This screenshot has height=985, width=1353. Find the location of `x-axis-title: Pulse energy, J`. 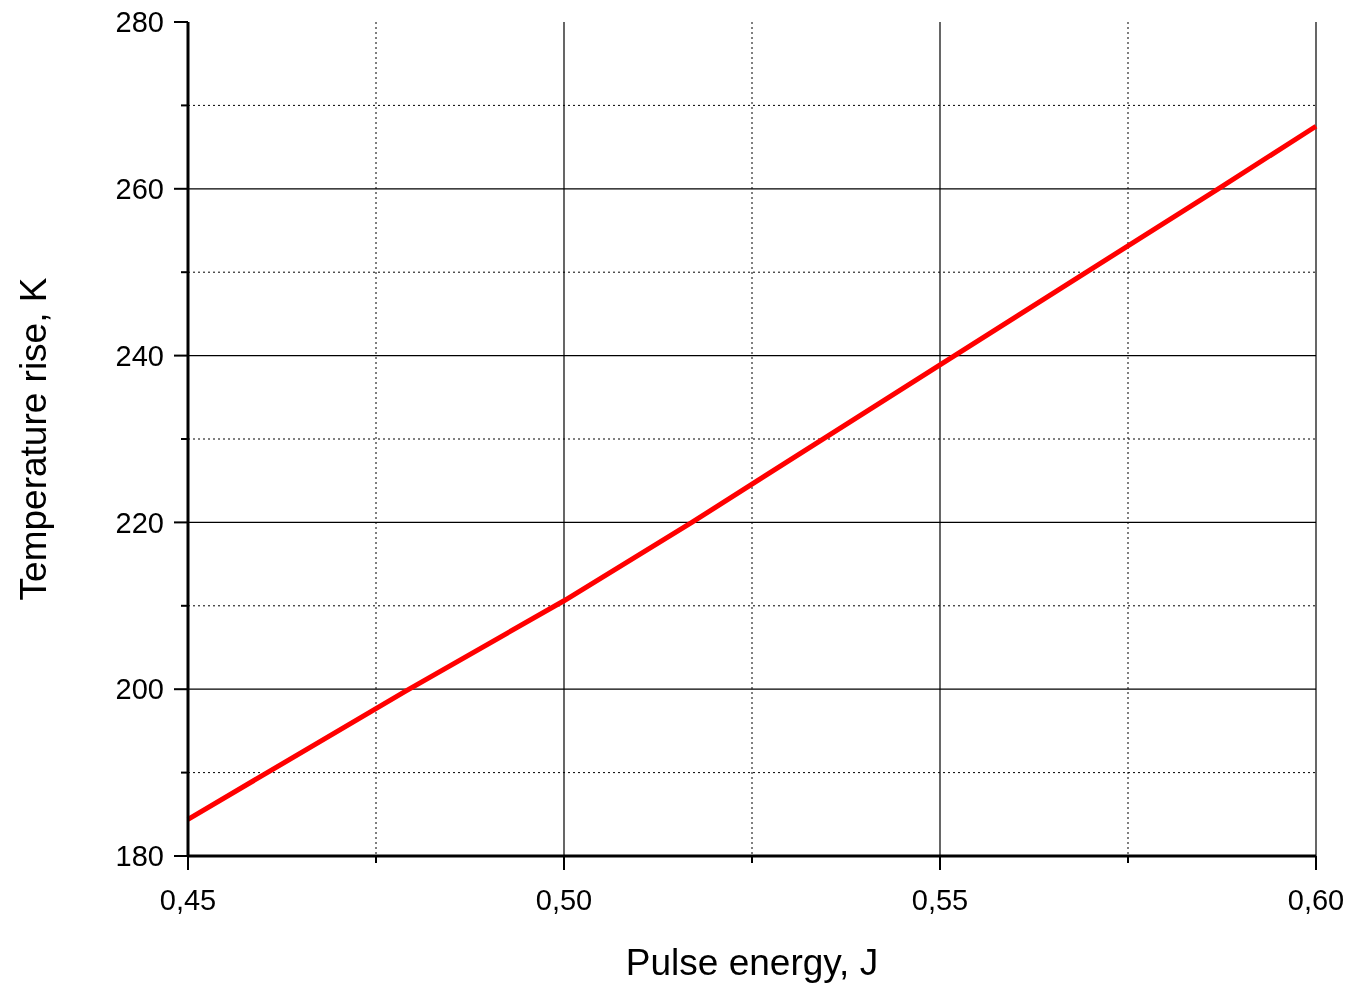

x-axis-title: Pulse energy, J is located at coordinates (752, 962).